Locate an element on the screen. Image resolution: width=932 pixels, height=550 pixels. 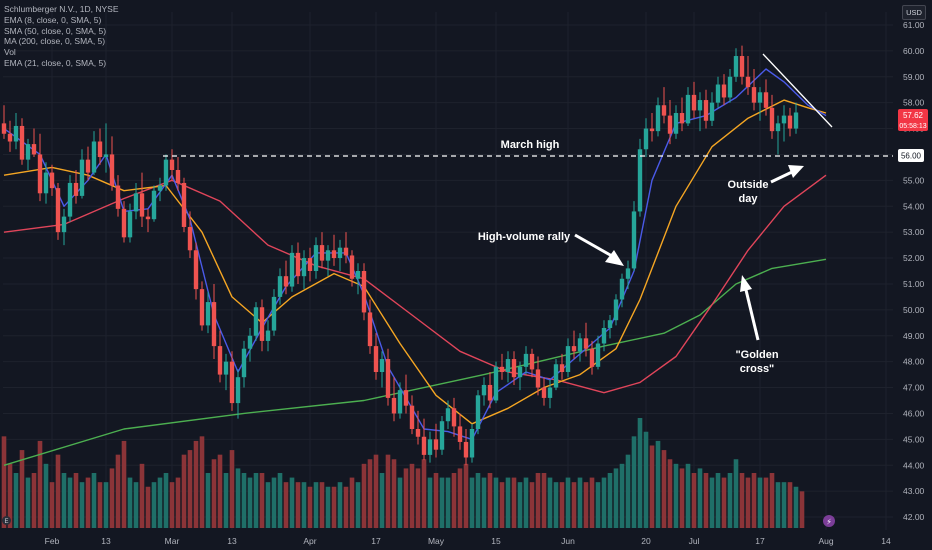
y-tick-label: 51.00 is located at coordinates (914, 284).